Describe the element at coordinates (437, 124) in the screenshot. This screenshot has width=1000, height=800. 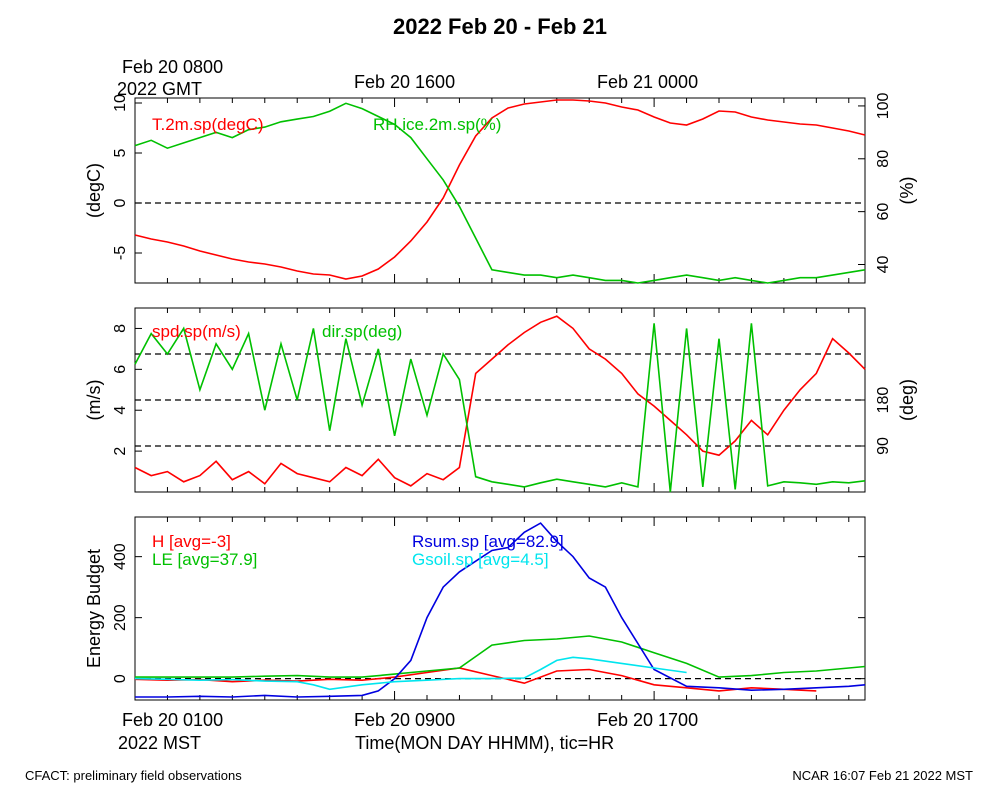
I see `legend-label: RH.ice.2m.sp(%)` at that location.